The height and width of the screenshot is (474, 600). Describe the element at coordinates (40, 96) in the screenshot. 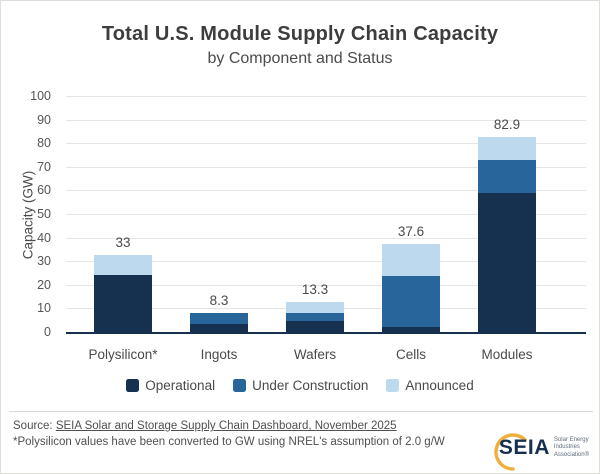

I see `y-tick-label: 100` at that location.